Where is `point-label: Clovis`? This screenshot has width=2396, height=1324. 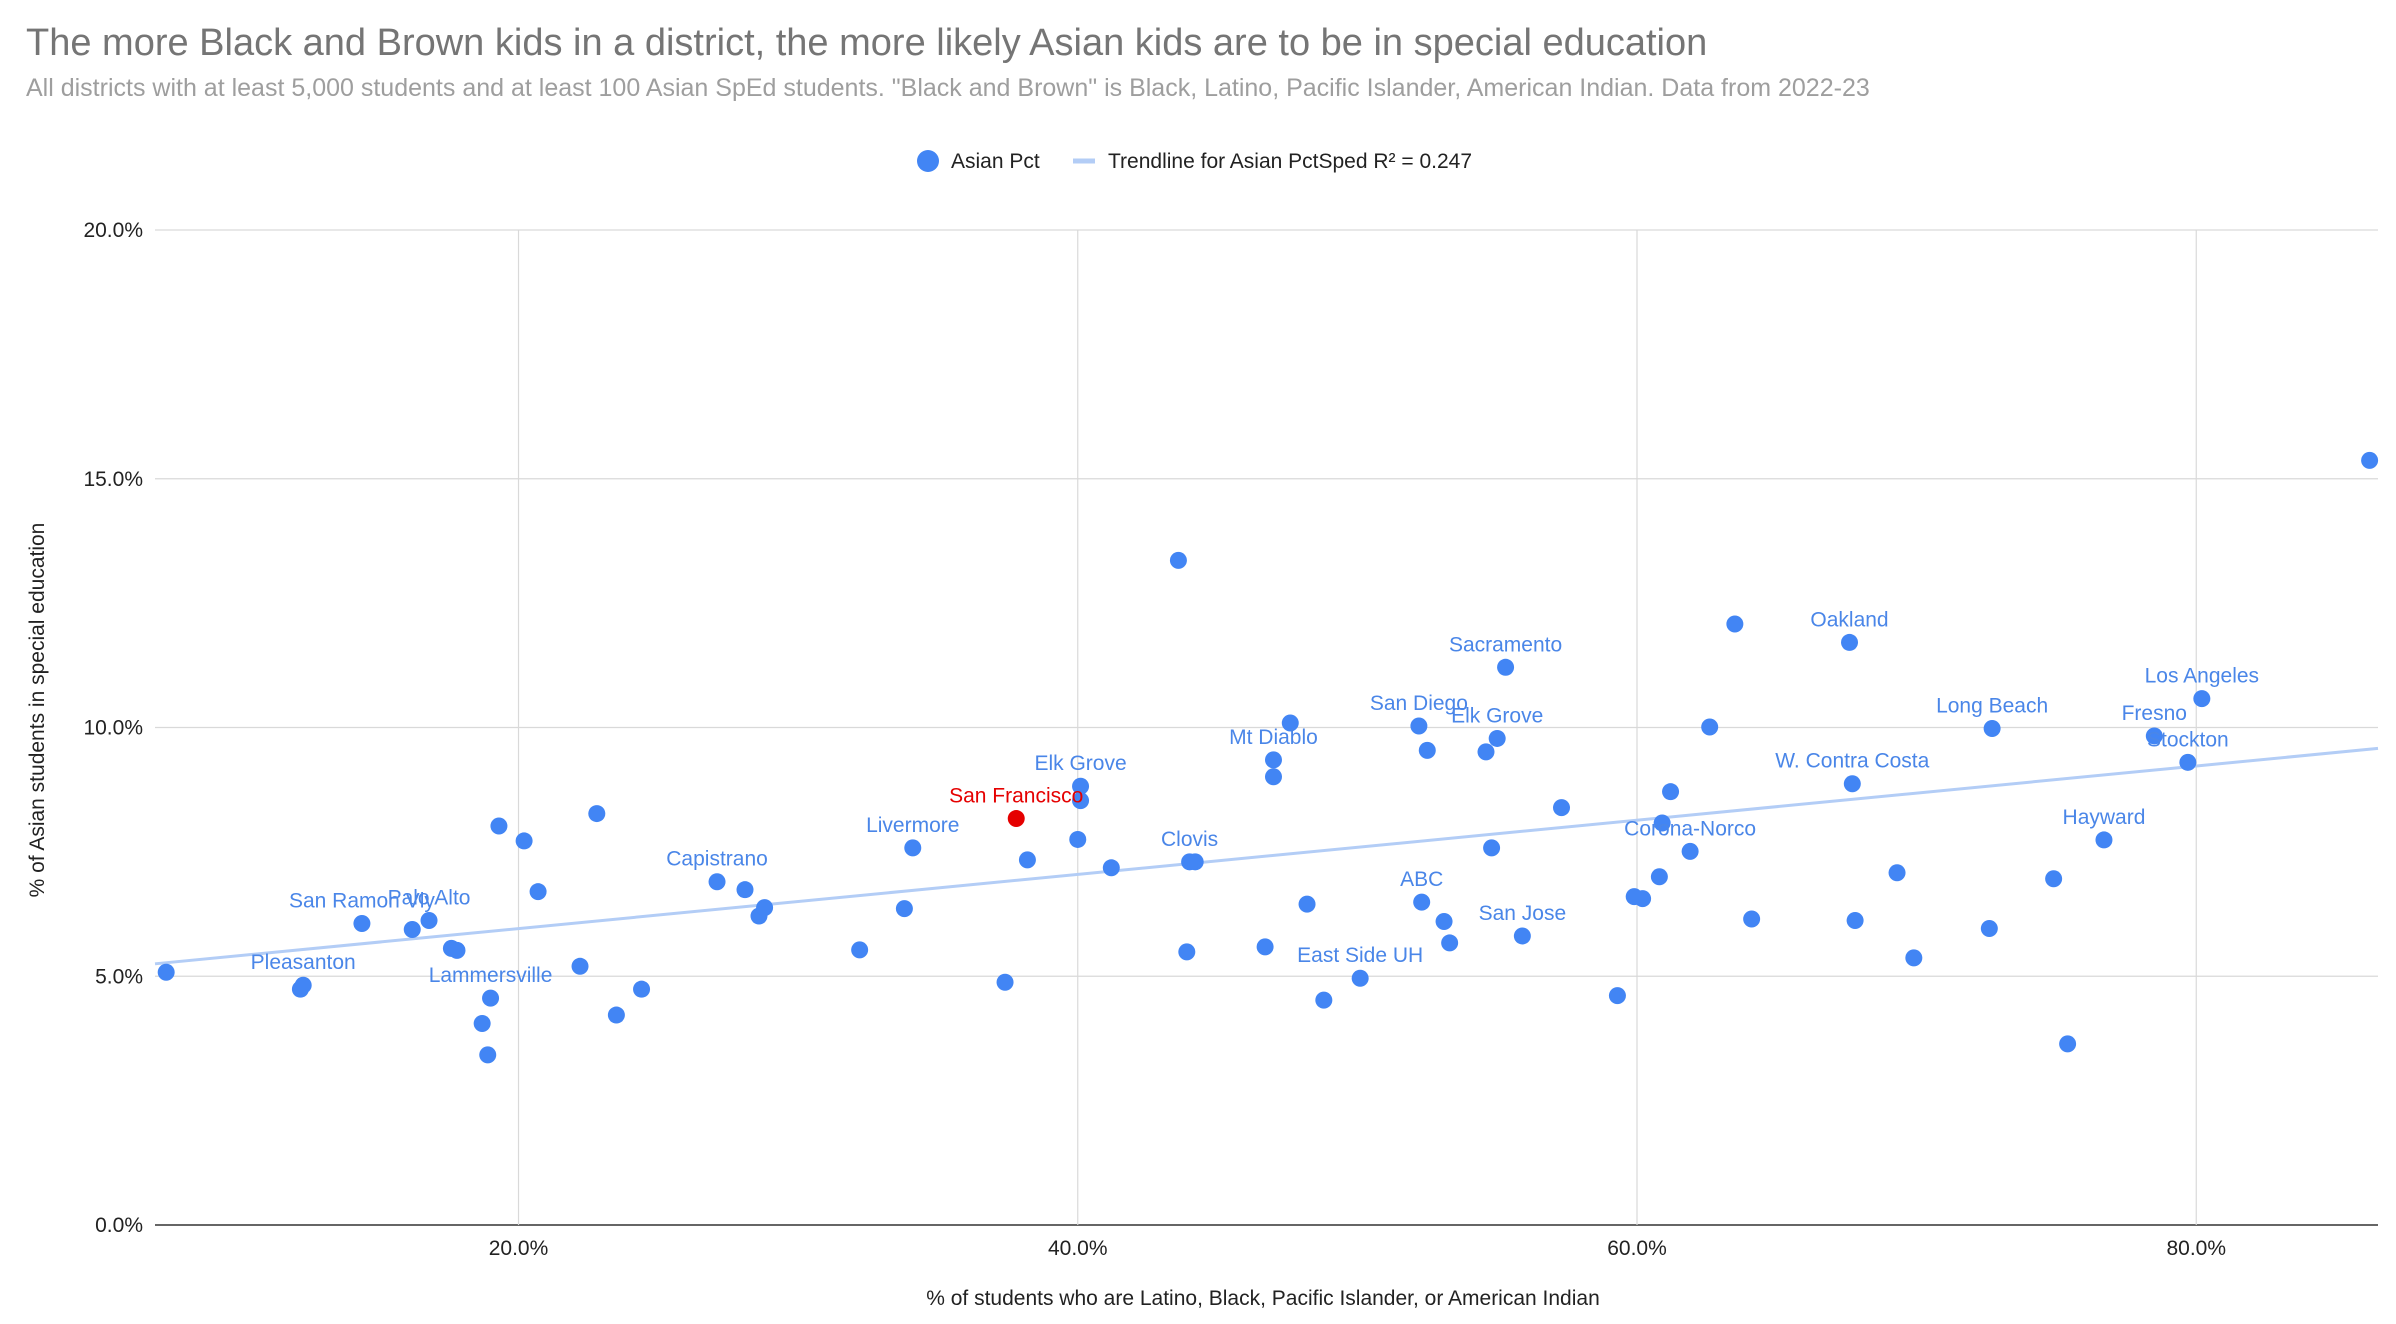 point-label: Clovis is located at coordinates (1189, 839).